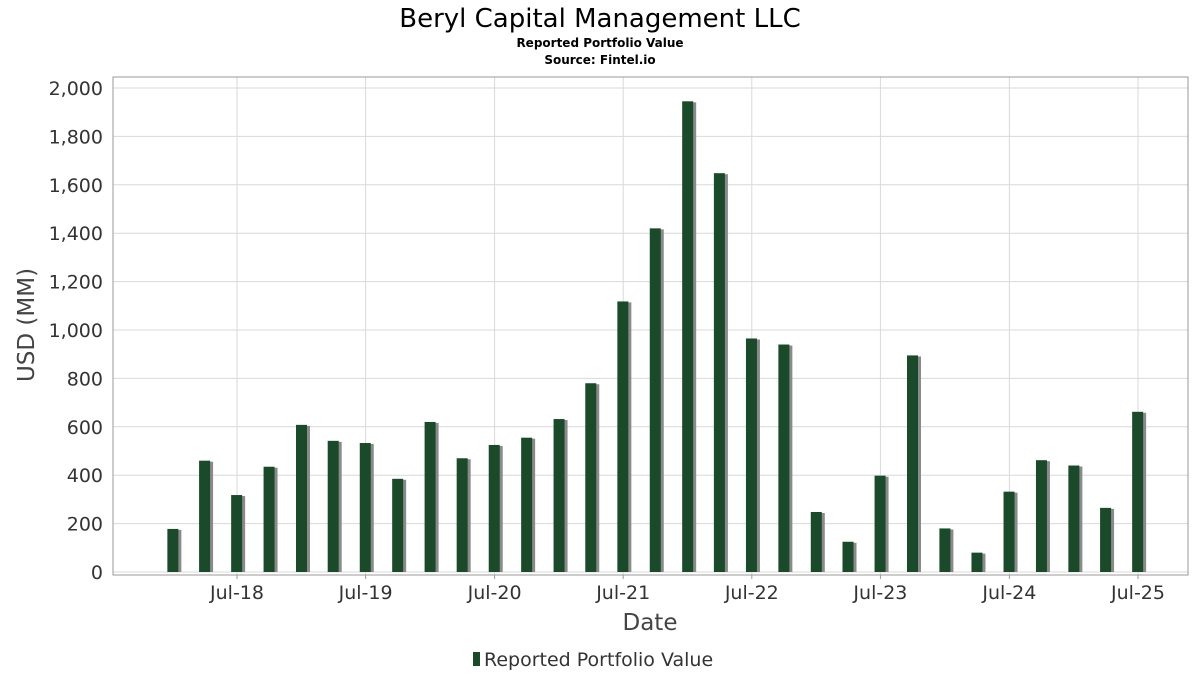 The width and height of the screenshot is (1200, 675). What do you see at coordinates (599, 60) in the screenshot?
I see `chart-subtitle-line-2: Source: Fintel.io` at bounding box center [599, 60].